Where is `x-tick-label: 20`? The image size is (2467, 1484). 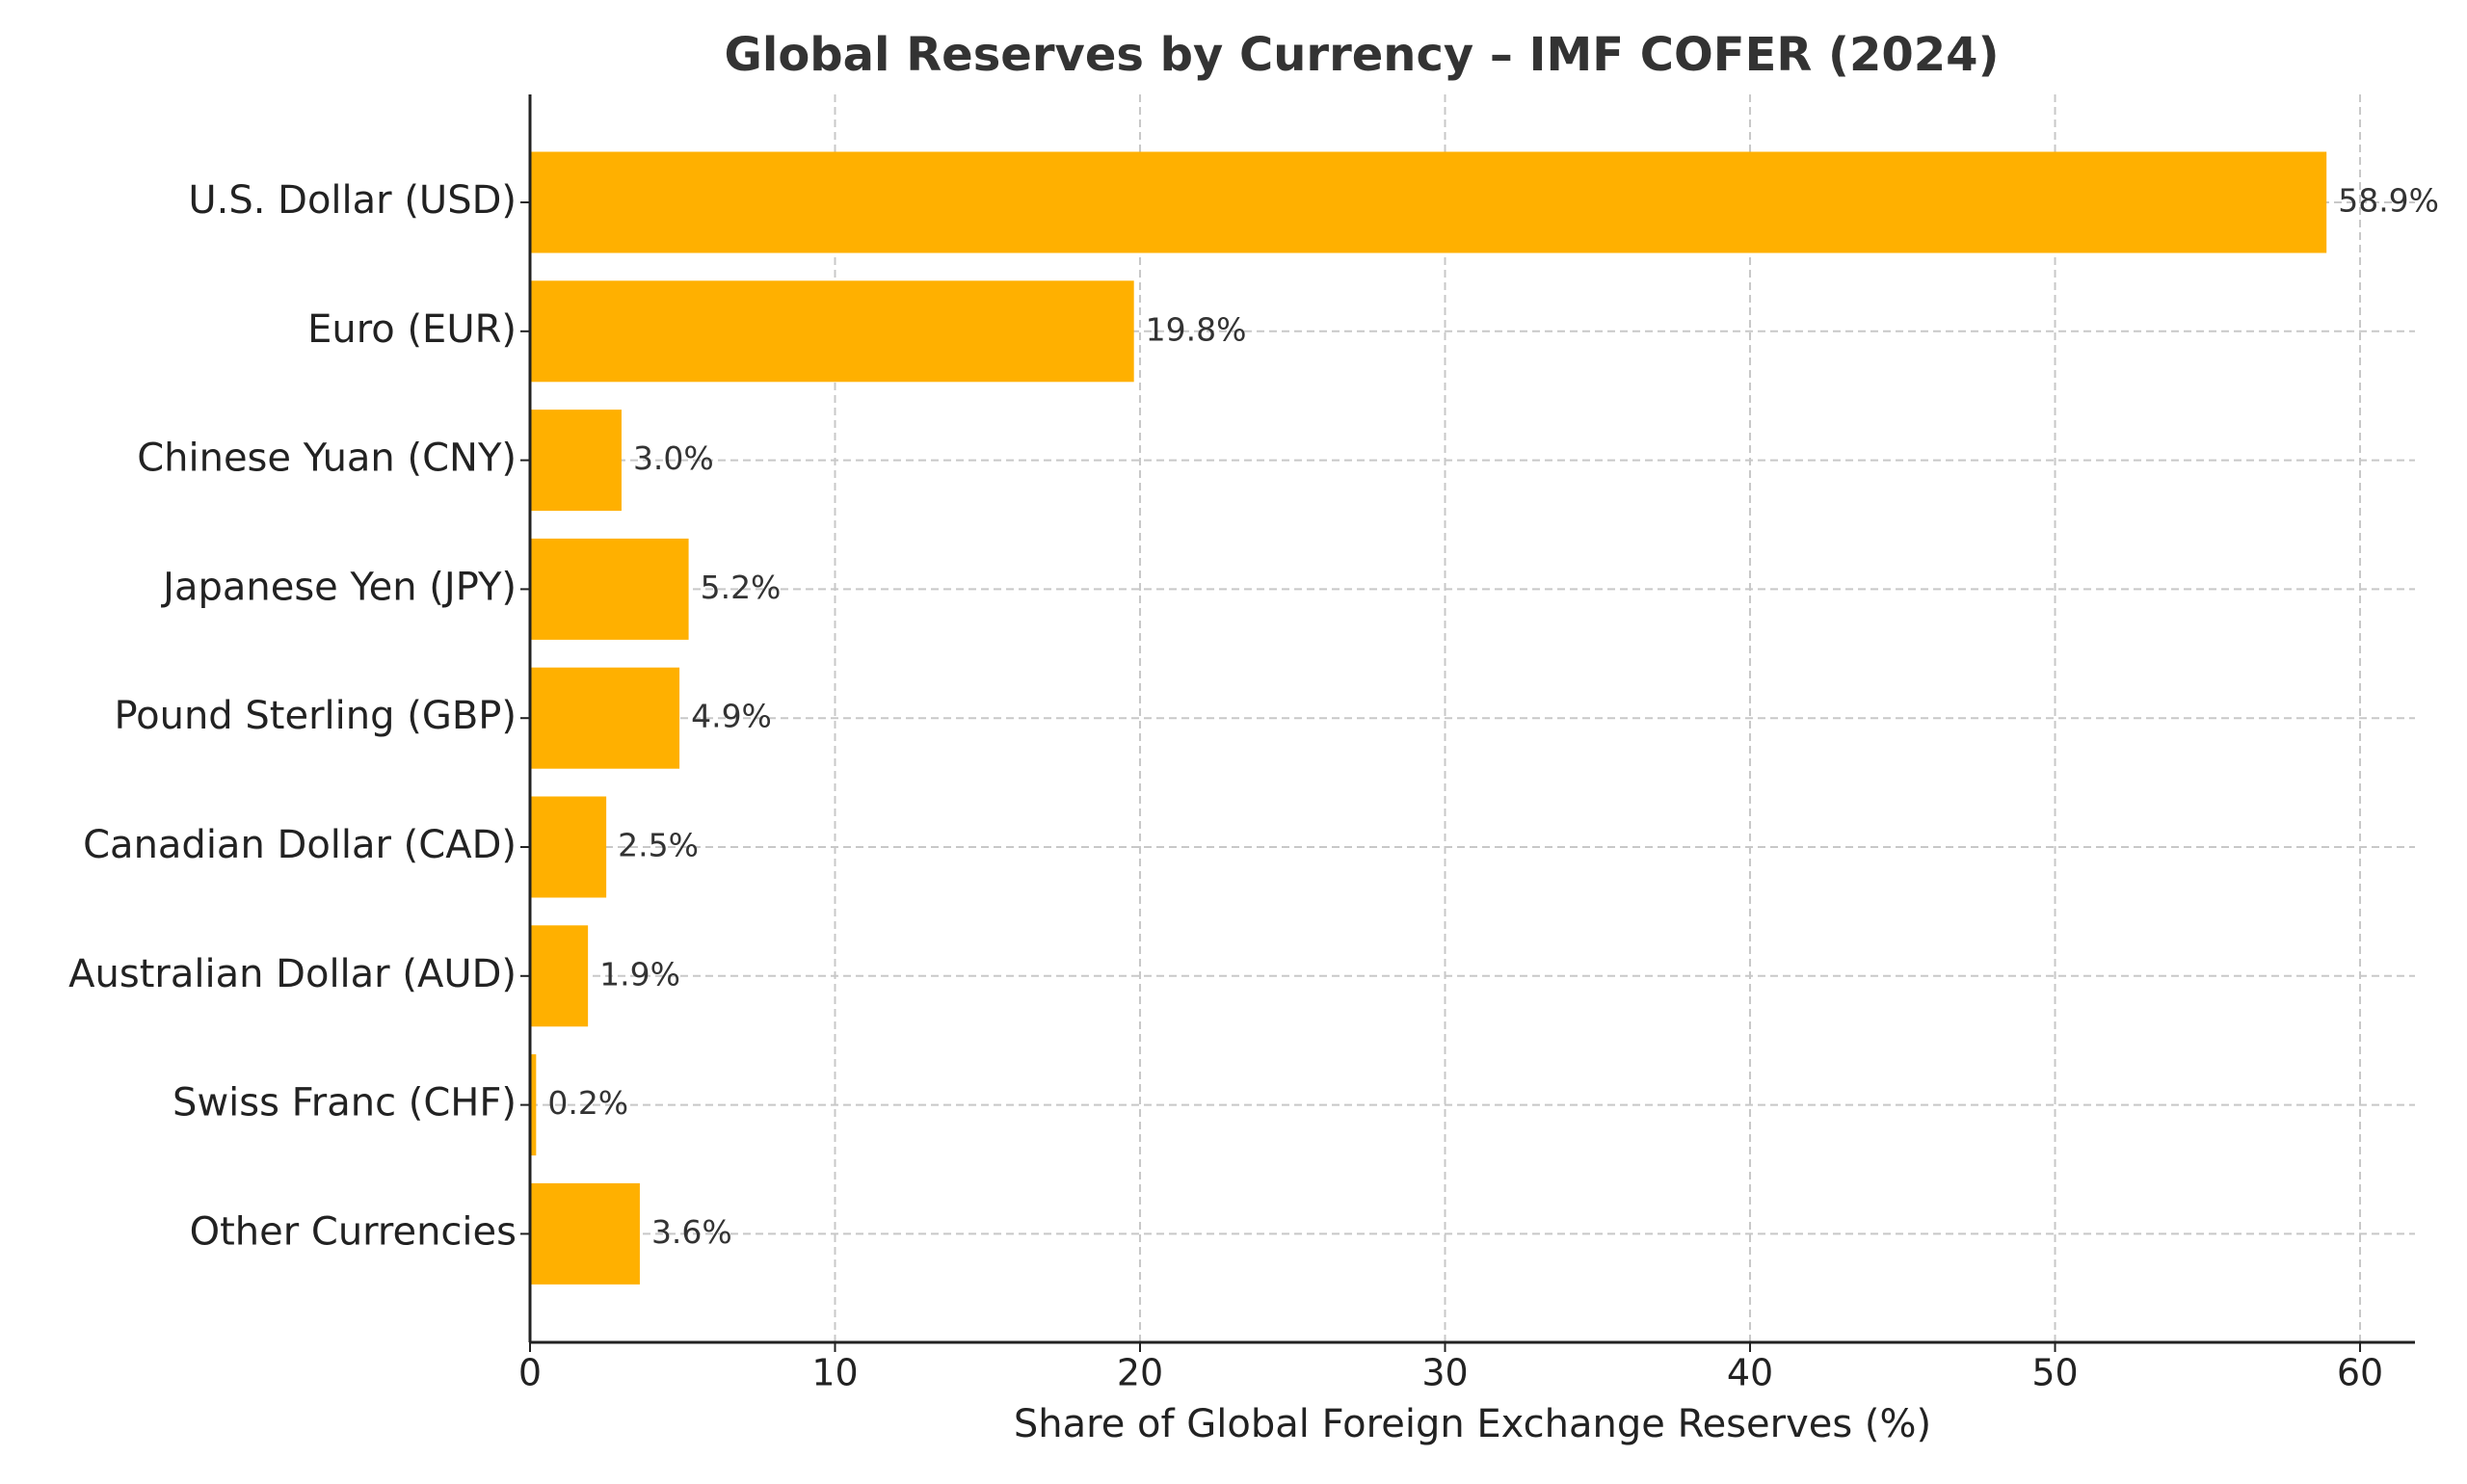 x-tick-label: 20 is located at coordinates (1140, 1373).